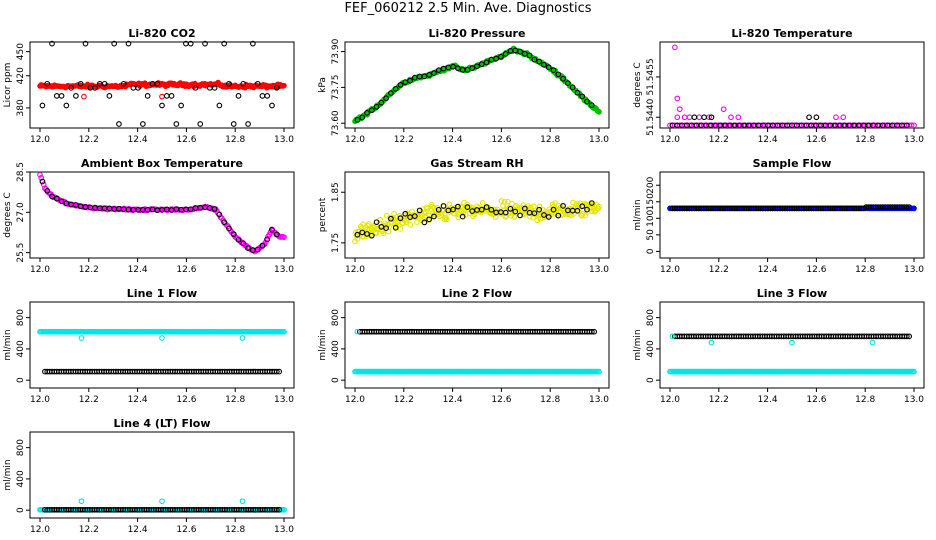 The width and height of the screenshot is (936, 540). I want to click on x-tick-label: 12.0, so click(40, 530).